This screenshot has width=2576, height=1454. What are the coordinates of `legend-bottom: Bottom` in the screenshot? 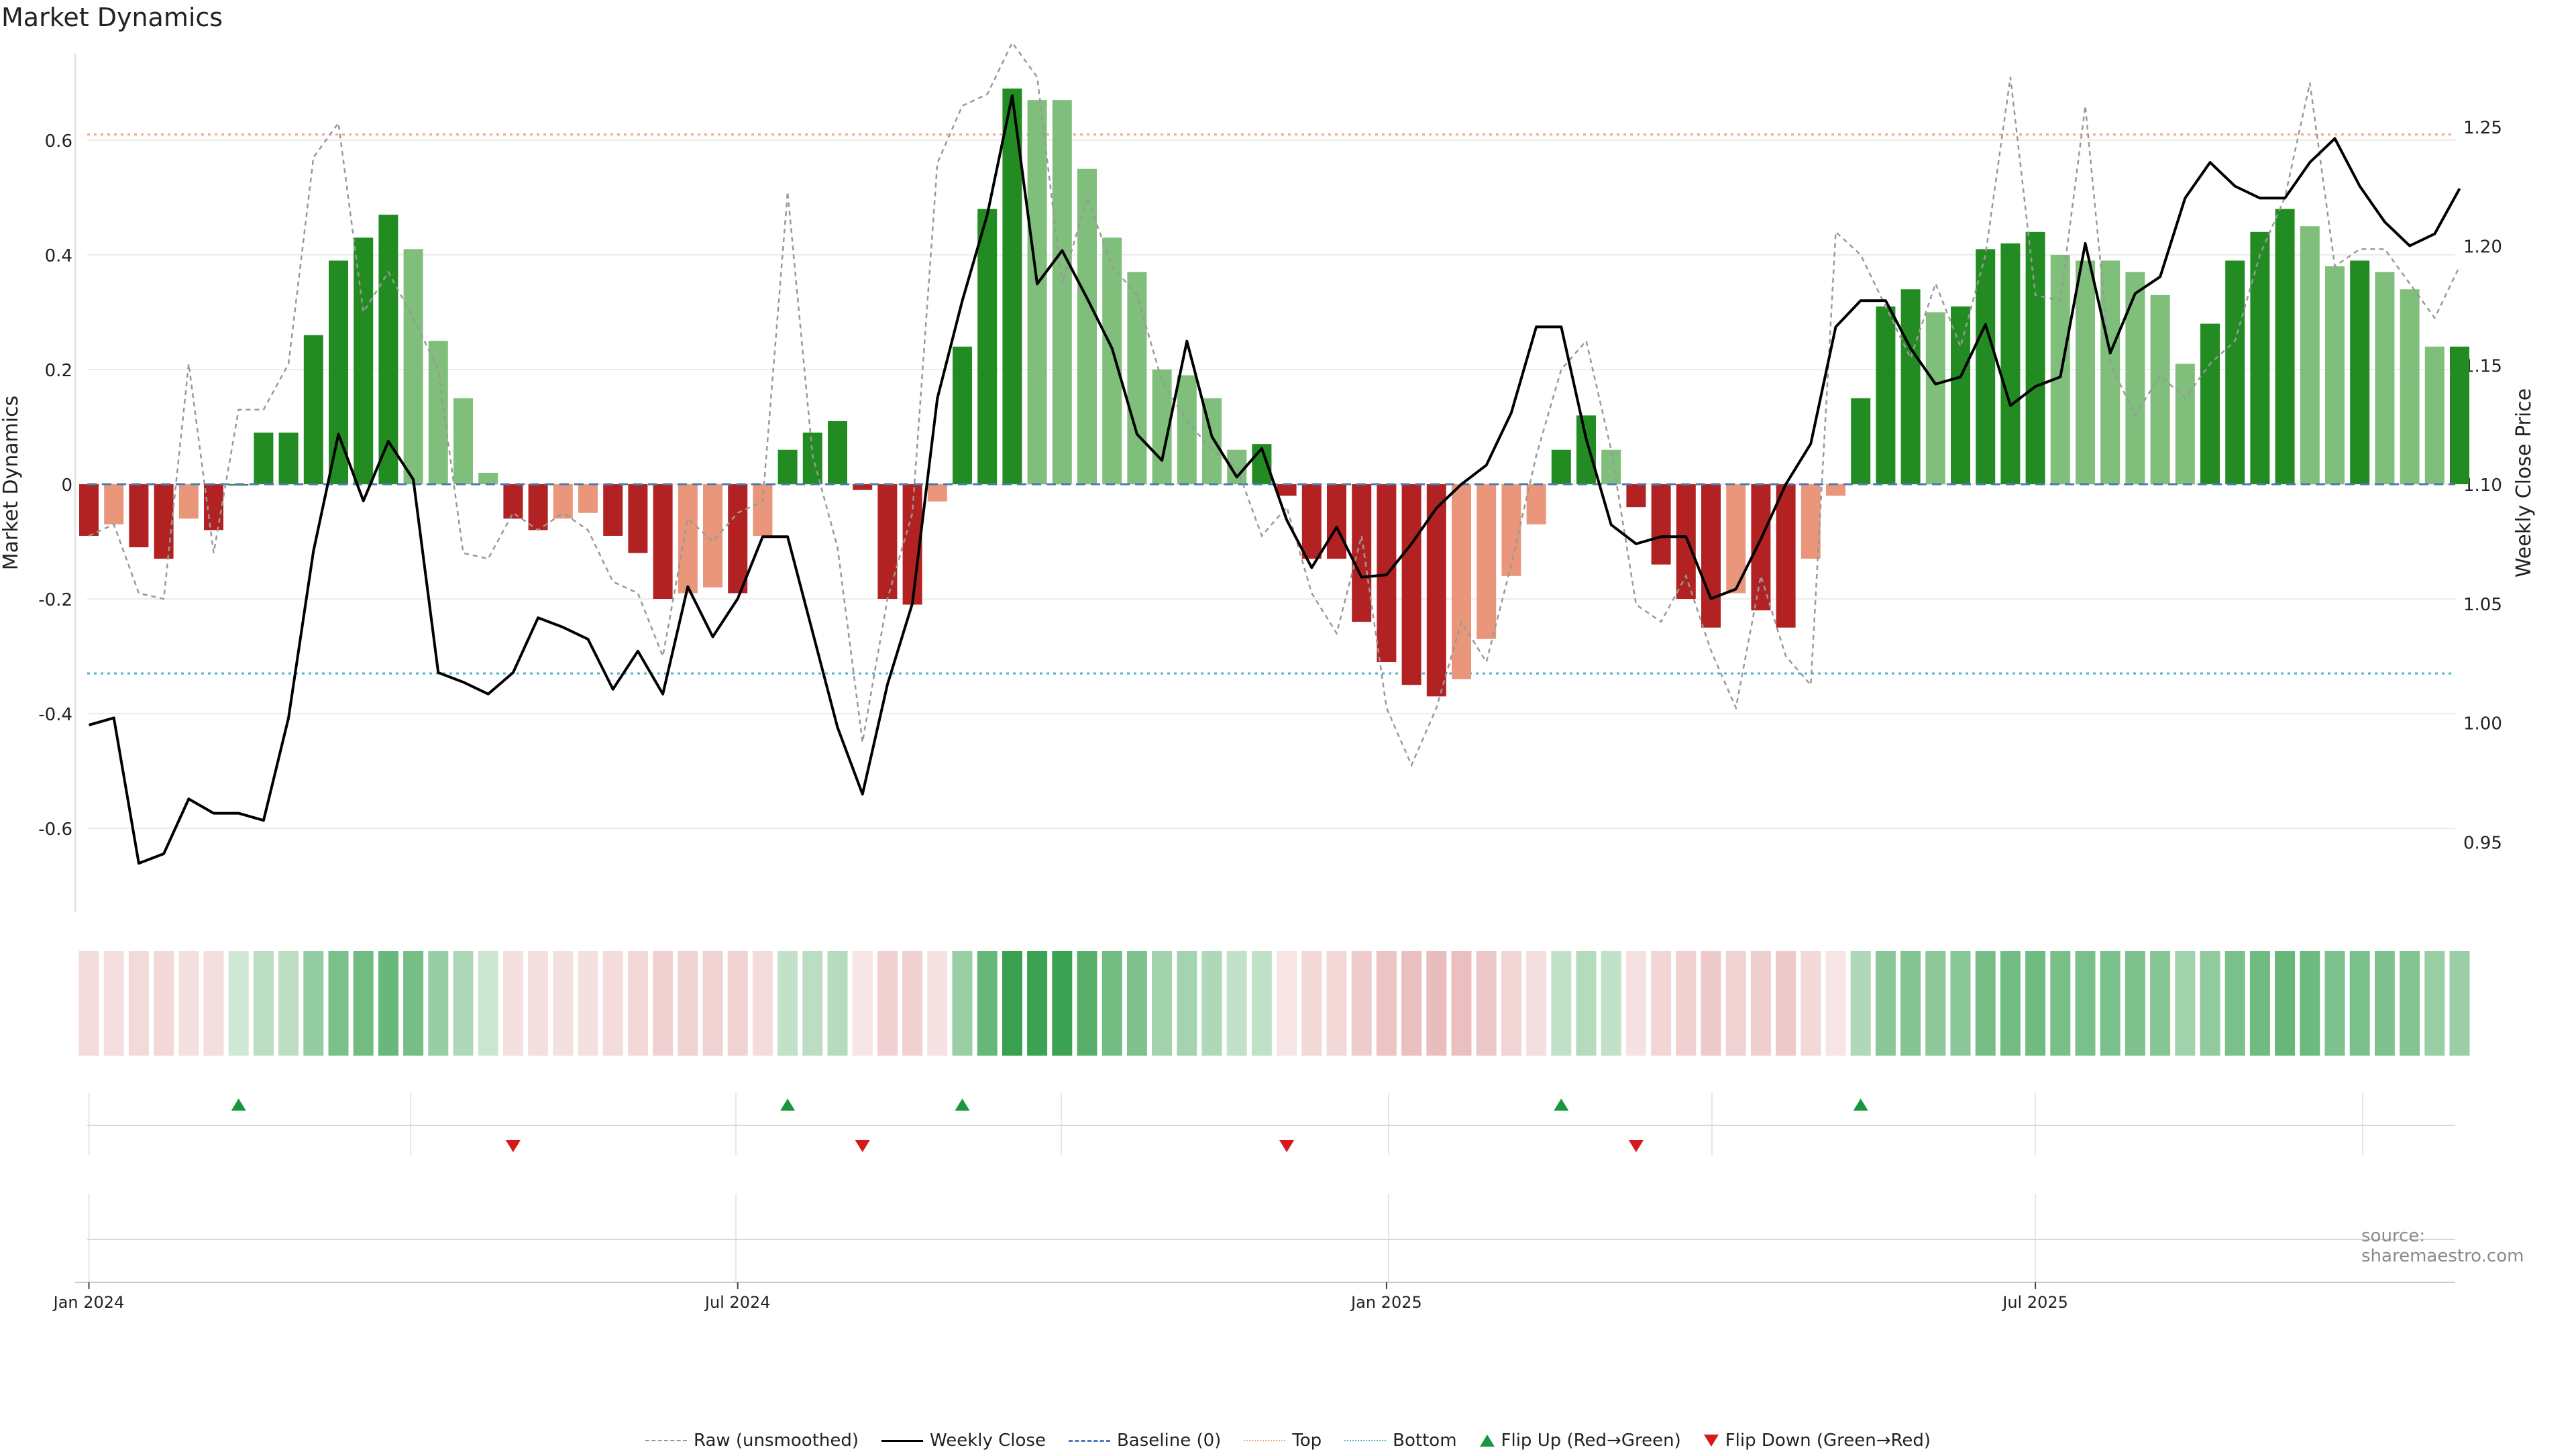 It's located at (1400, 1441).